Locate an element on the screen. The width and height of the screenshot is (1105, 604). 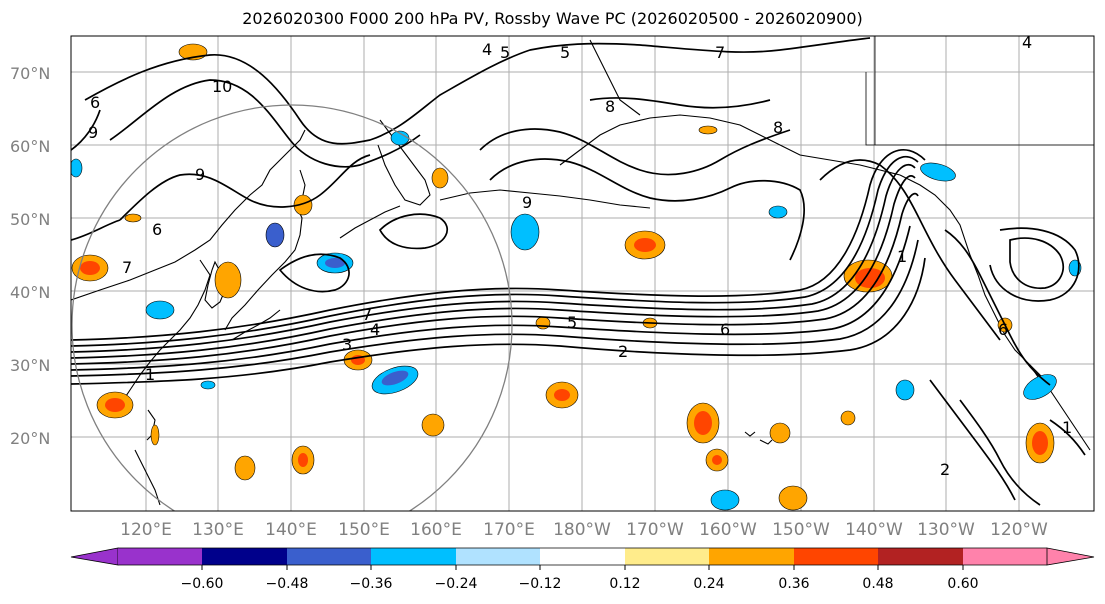
colorbar-tick-label: 0.24 is located at coordinates (708, 584).